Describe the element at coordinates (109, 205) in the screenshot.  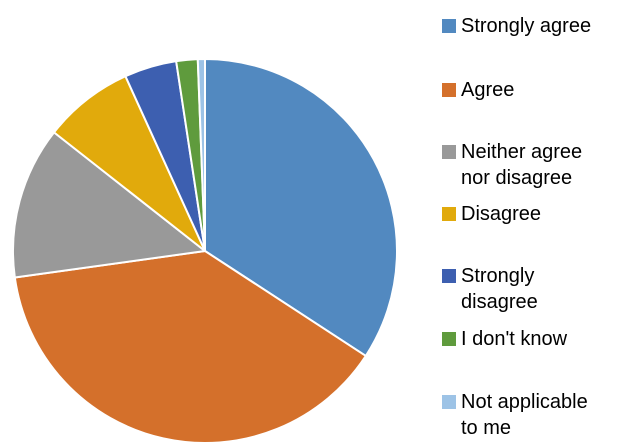
I see `pie-slice-neither-agree-nor-disagree` at that location.